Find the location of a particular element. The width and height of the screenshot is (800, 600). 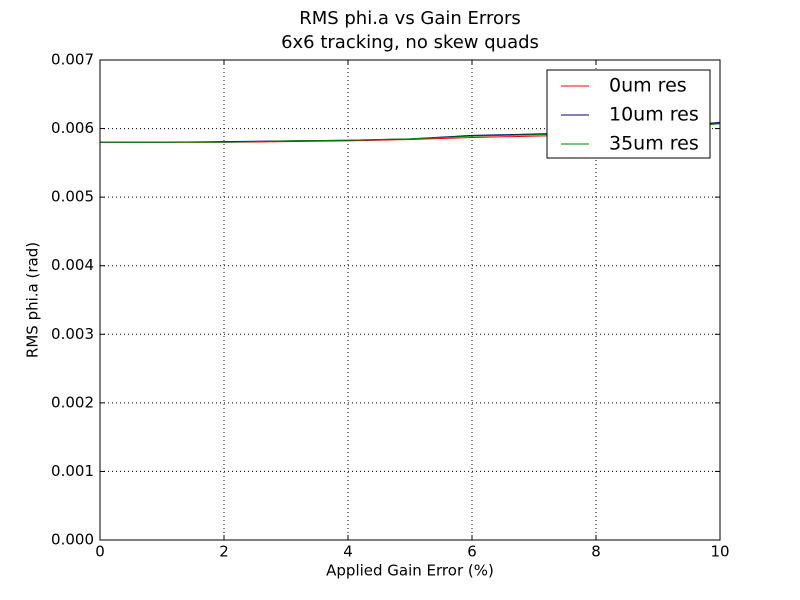

y-tick-label: 0.003 is located at coordinates (72, 334).